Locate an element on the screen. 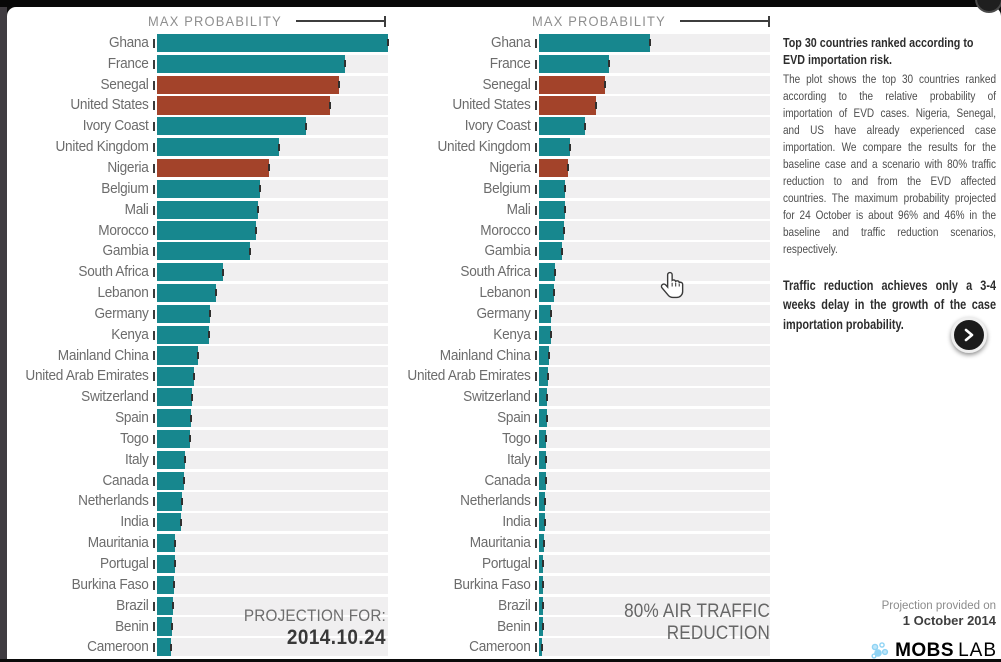  chart-row: South Africa is located at coordinates (198, 272).